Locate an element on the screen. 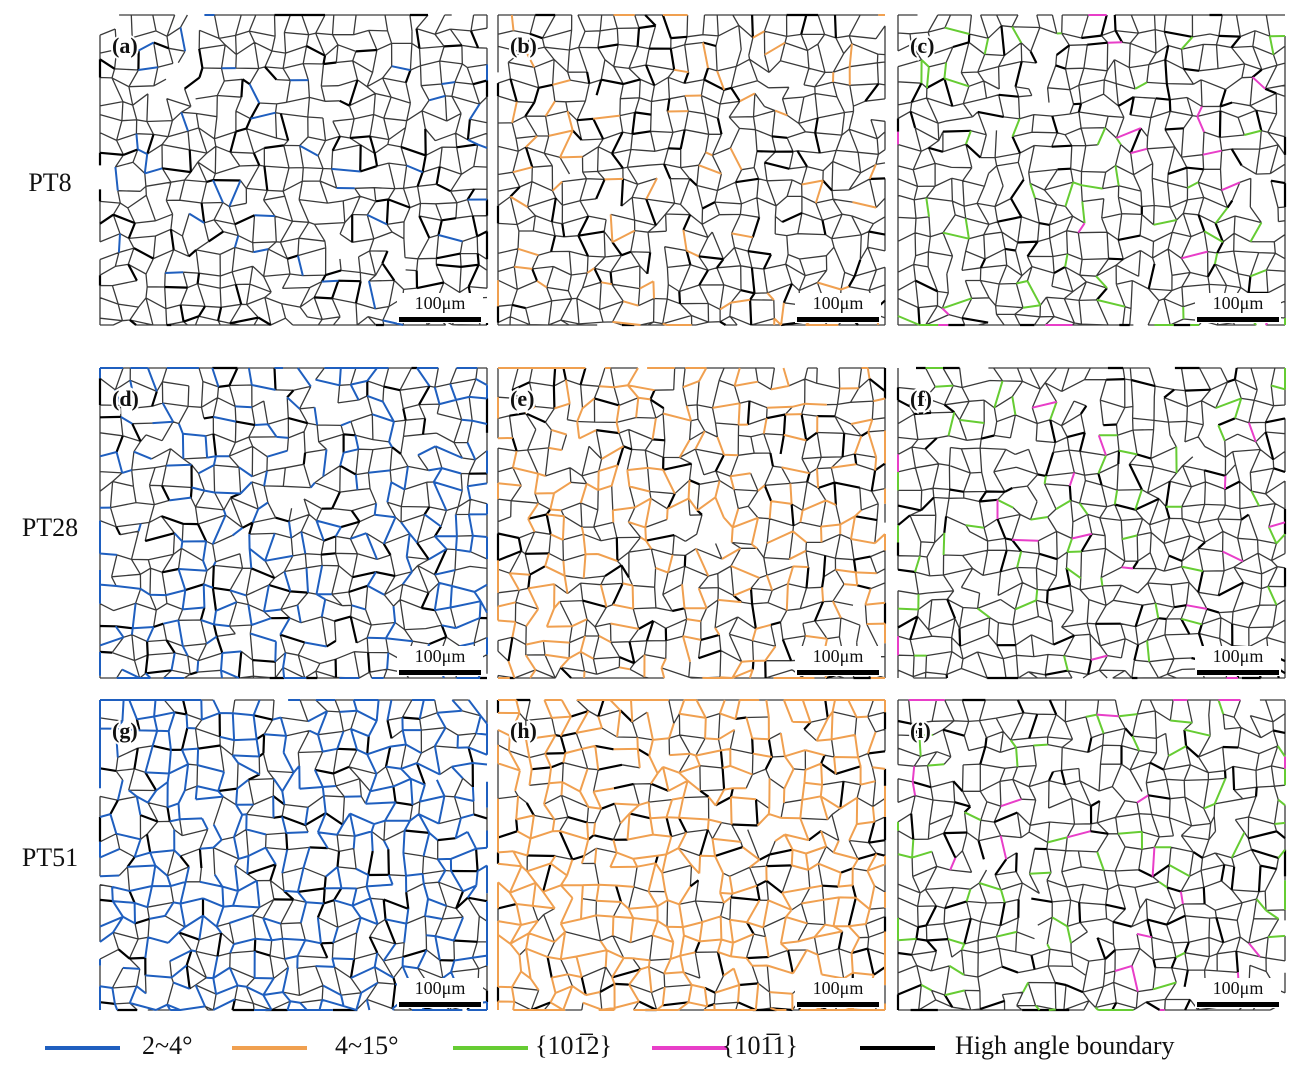 The width and height of the screenshot is (1310, 1080). panel-label: (e) is located at coordinates (522, 398).